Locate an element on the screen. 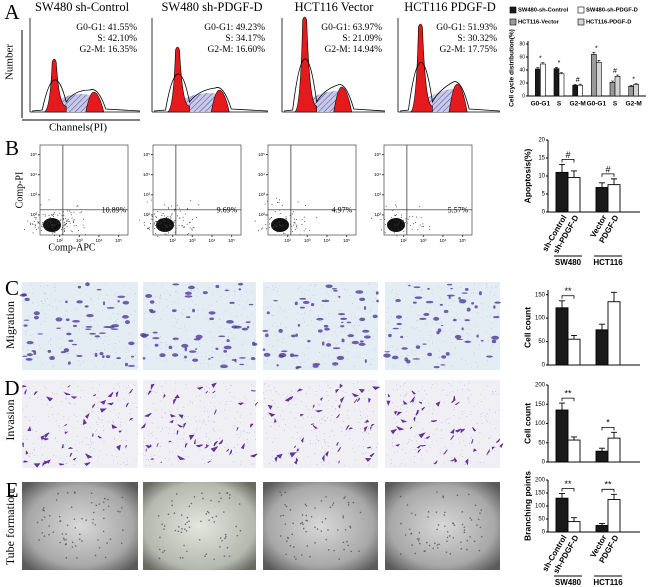 The width and height of the screenshot is (650, 587). image-background is located at coordinates (442, 424).